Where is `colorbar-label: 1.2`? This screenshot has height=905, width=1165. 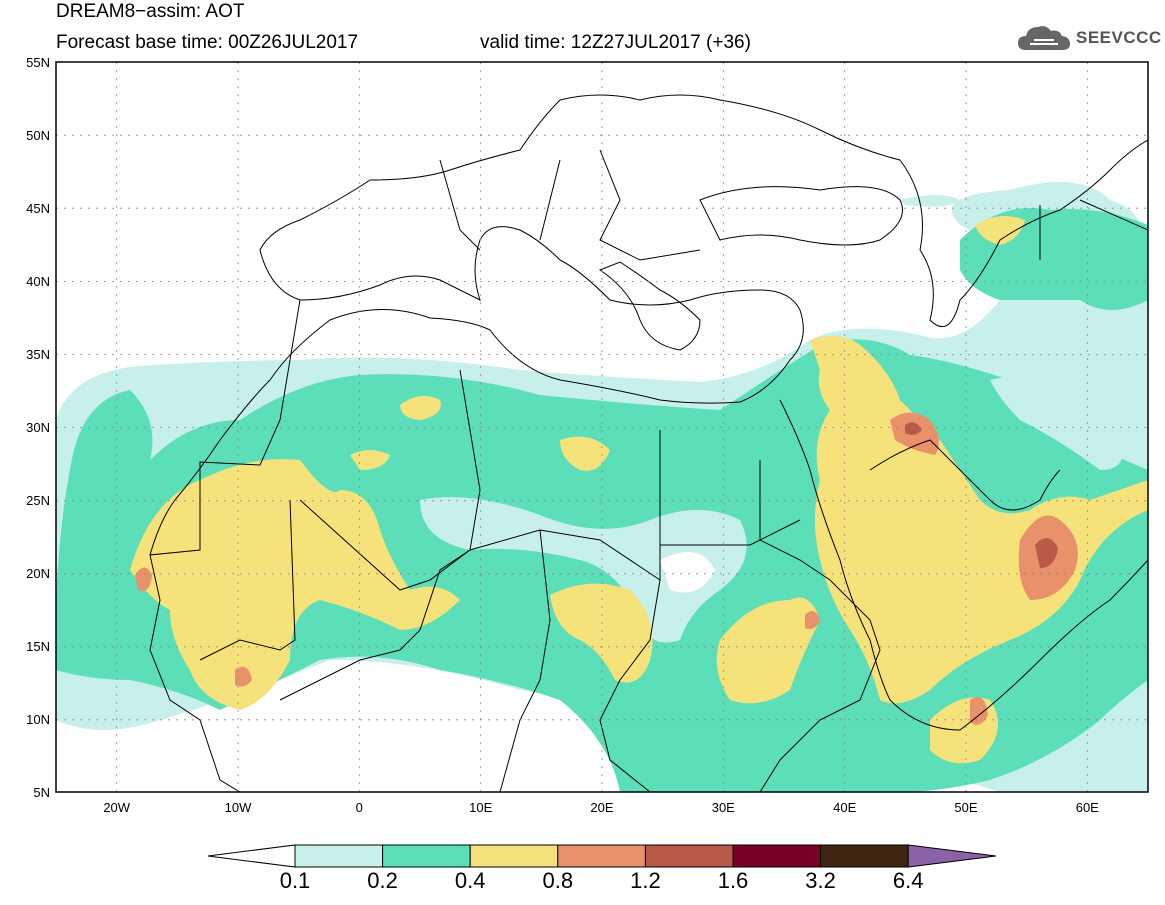 colorbar-label: 1.2 is located at coordinates (645, 880).